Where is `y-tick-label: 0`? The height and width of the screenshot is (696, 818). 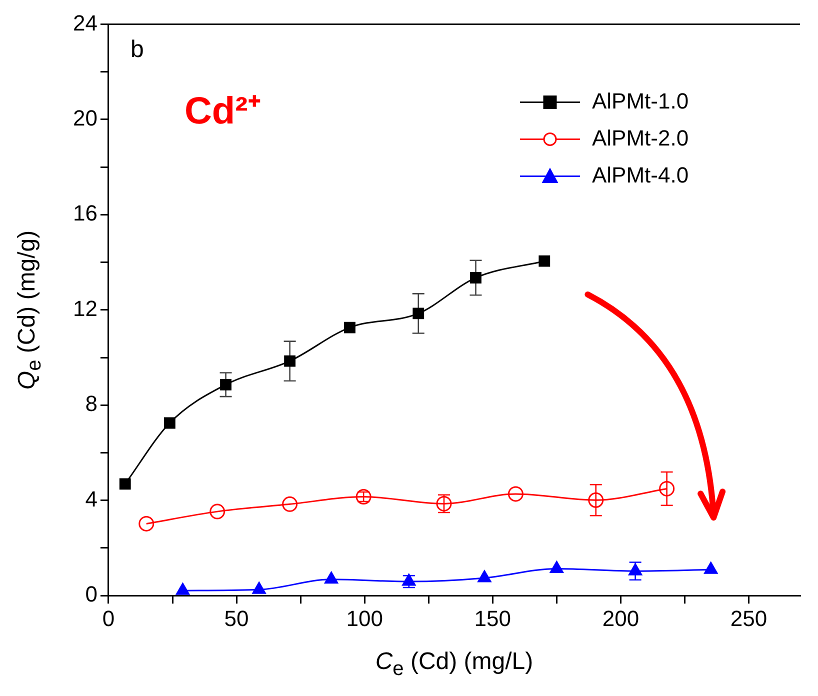 y-tick-label: 0 is located at coordinates (91, 594).